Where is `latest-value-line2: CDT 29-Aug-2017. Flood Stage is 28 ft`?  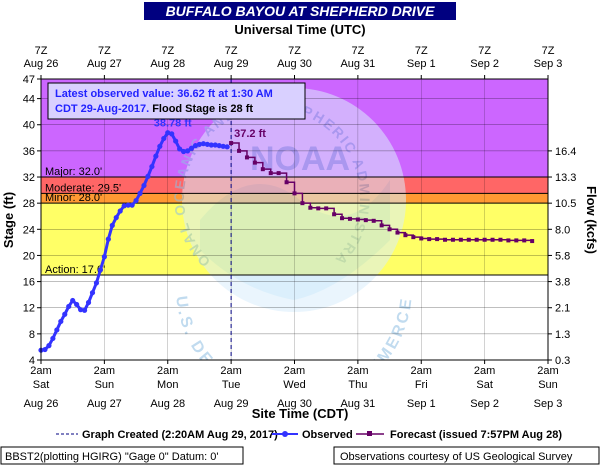
latest-value-line2: CDT 29-Aug-2017. Flood Stage is 28 ft is located at coordinates (154, 109).